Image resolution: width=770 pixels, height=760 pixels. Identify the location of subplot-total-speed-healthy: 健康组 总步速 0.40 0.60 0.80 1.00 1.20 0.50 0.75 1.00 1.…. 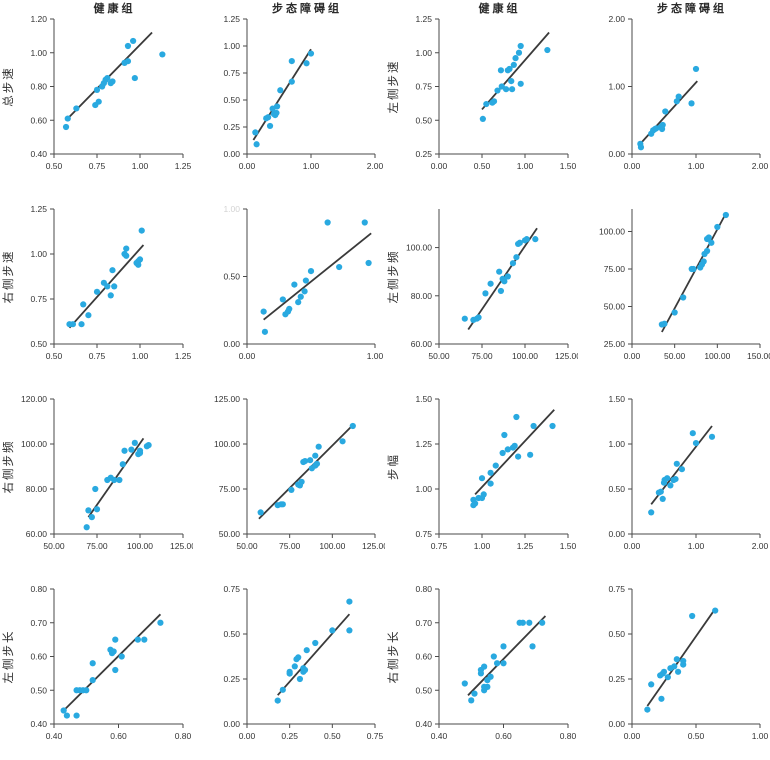
(96, 95).